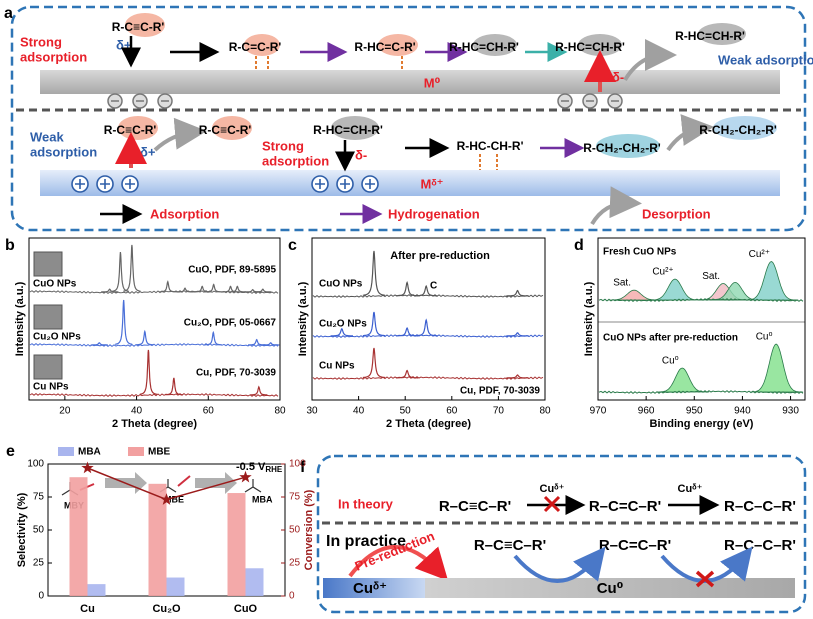 This screenshot has height=619, width=813. What do you see at coordinates (39, 497) in the screenshot?
I see `y-tick-label: 75` at bounding box center [39, 497].